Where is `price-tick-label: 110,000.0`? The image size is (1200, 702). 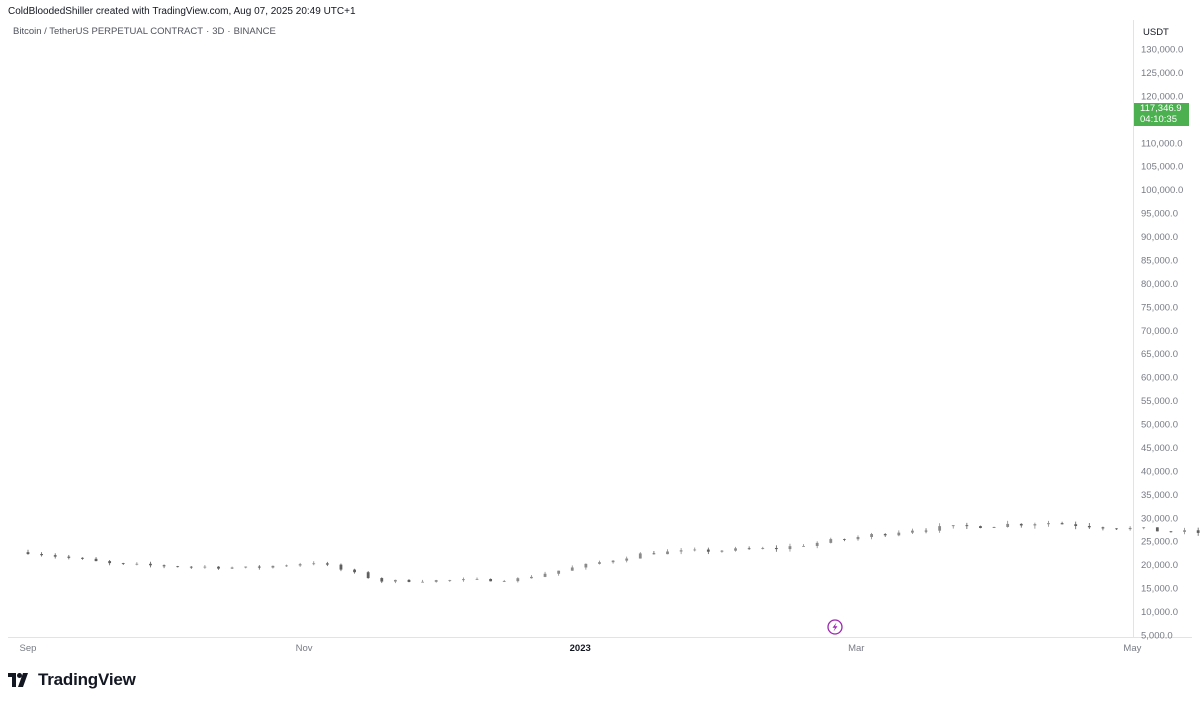
price-tick-label: 110,000.0 is located at coordinates (1162, 143).